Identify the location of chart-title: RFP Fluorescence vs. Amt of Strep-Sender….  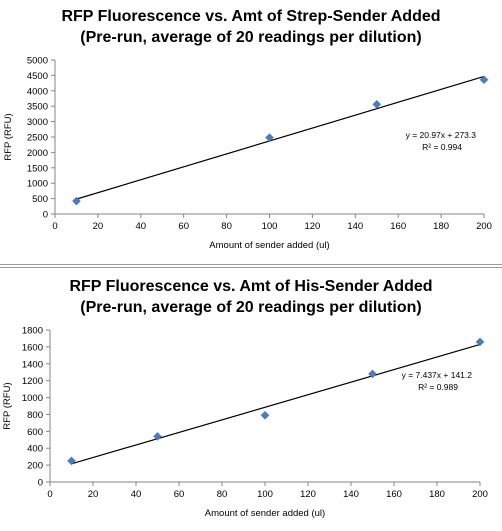
(251, 16).